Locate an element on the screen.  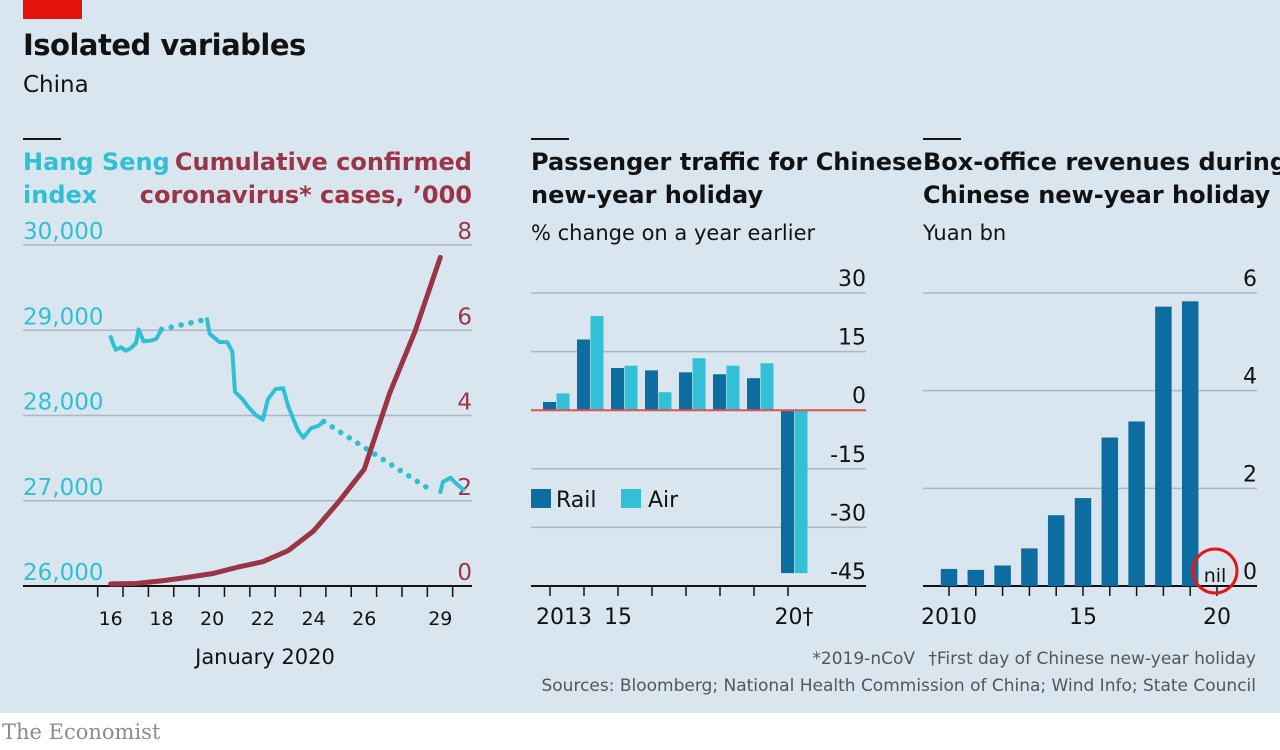
y-tick-label: 4 is located at coordinates (1250, 377).